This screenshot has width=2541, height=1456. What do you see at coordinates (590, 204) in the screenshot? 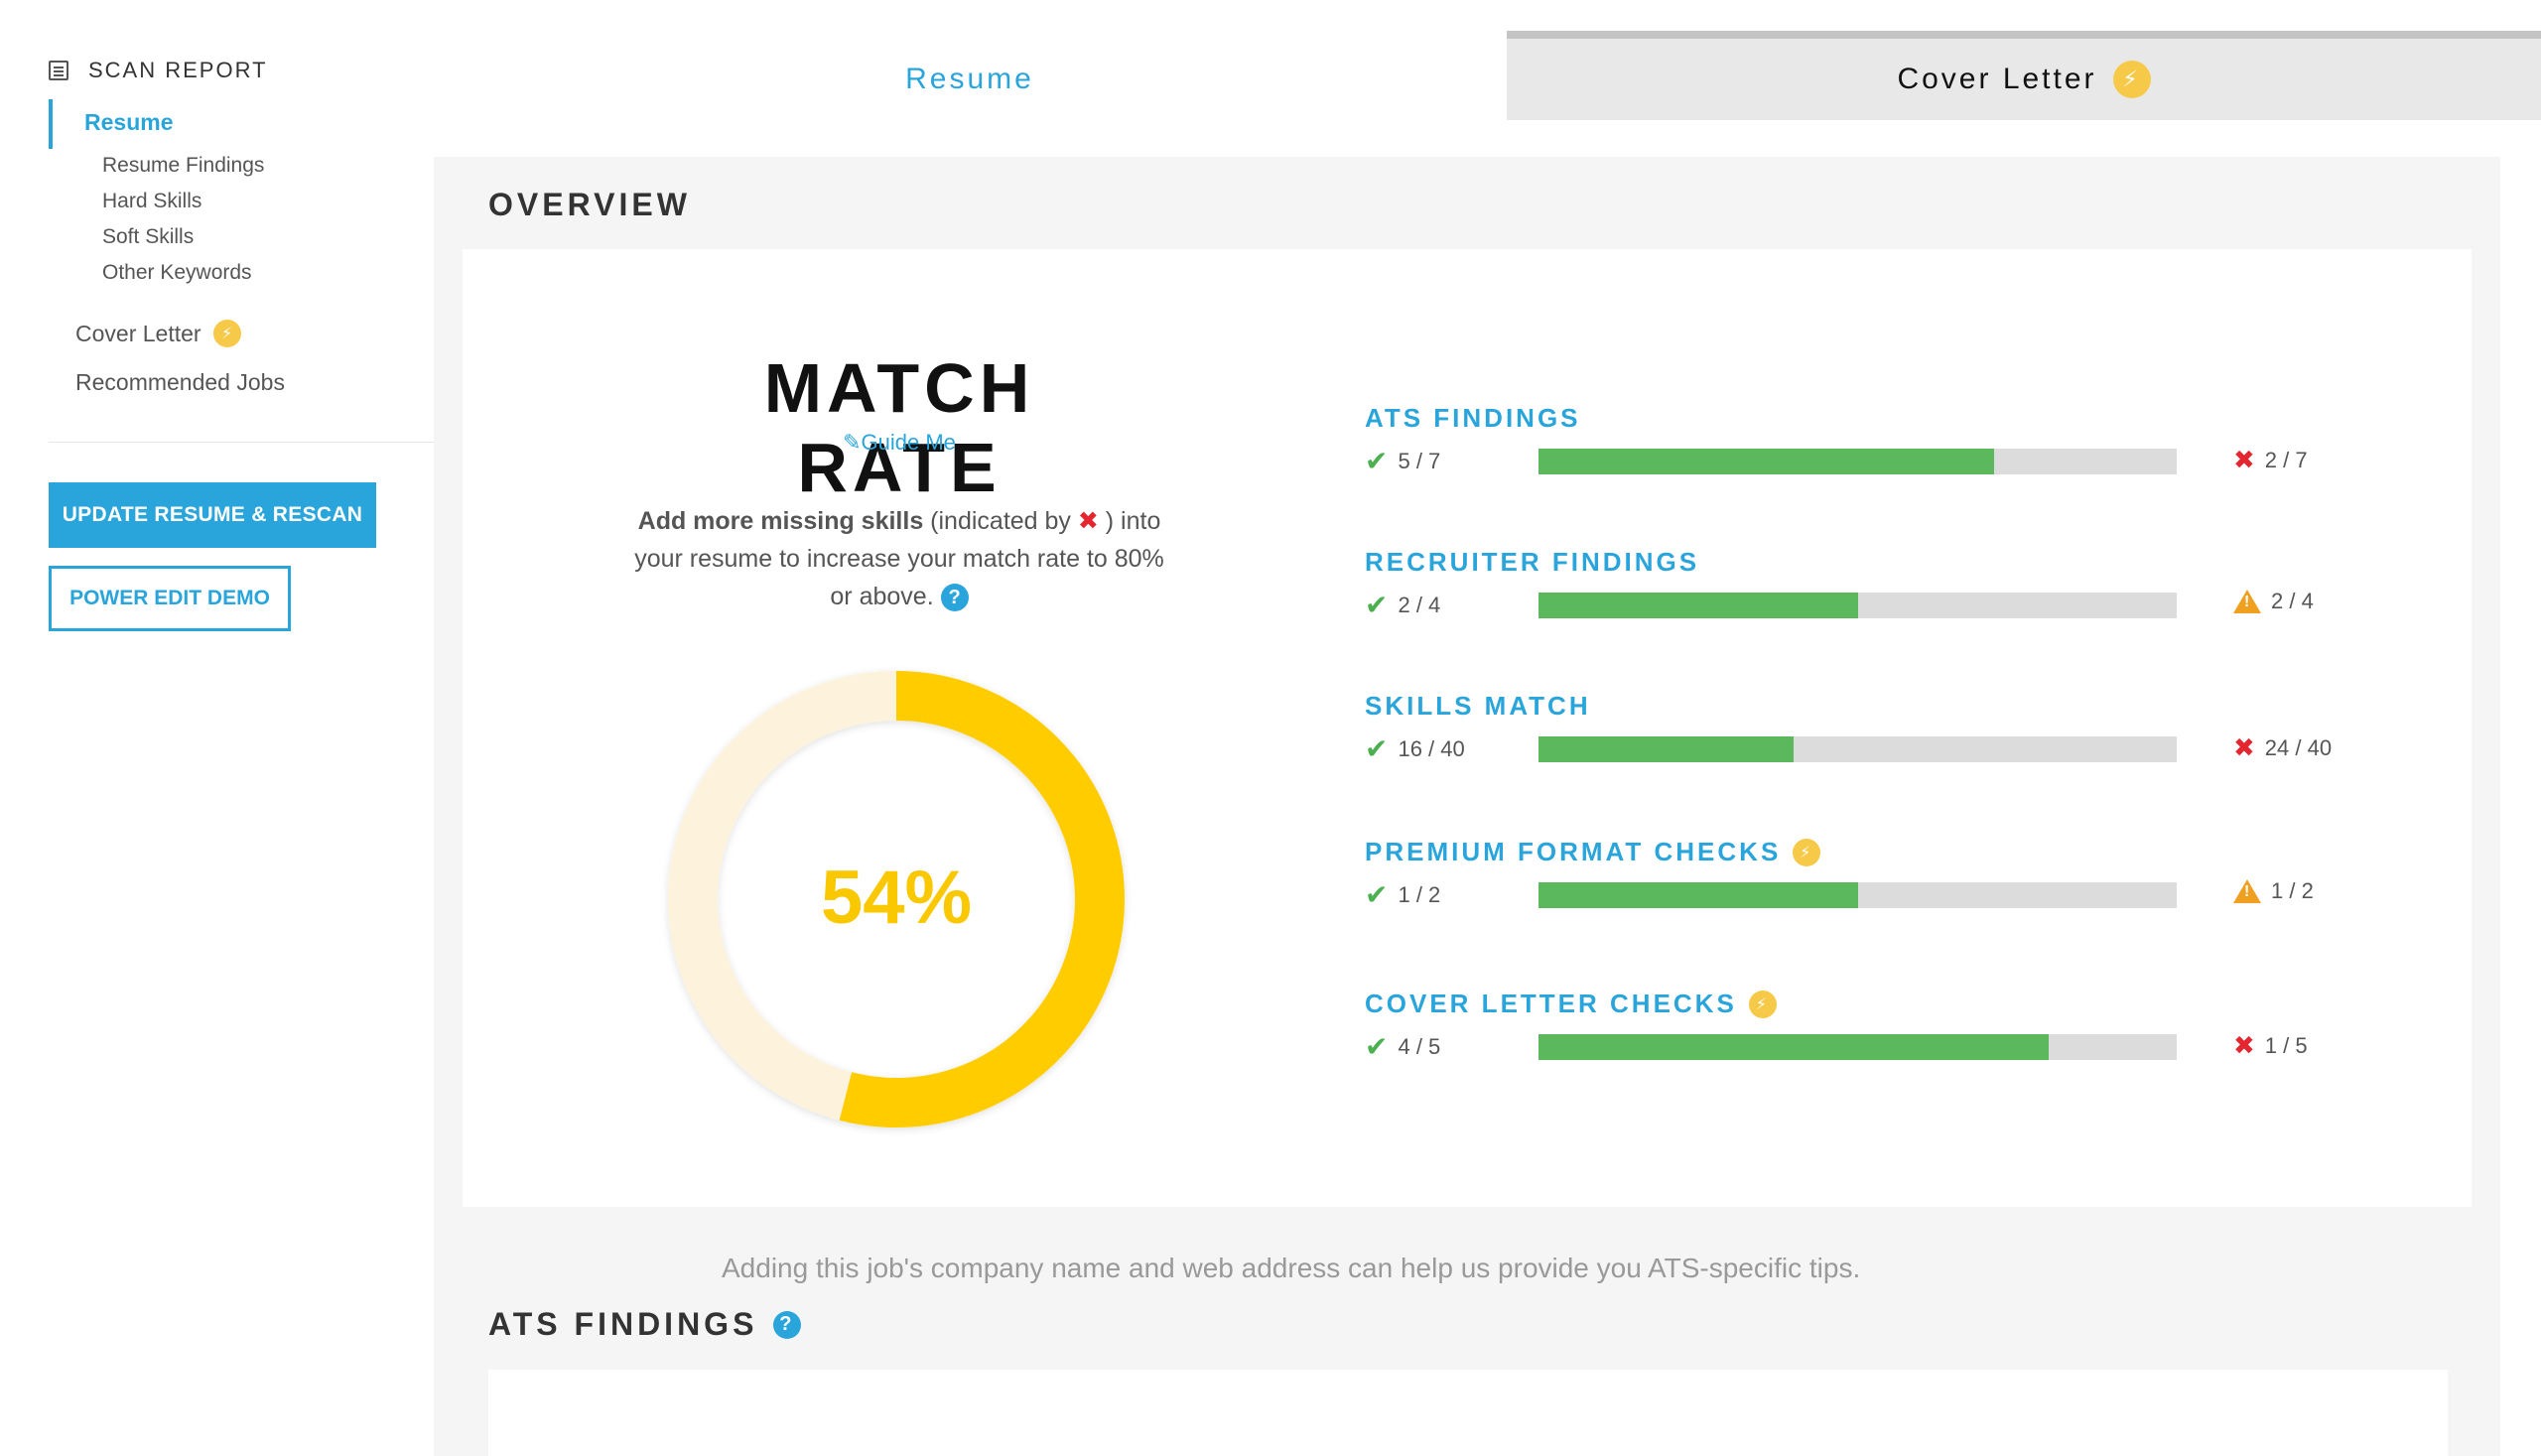
I see `overview-title: OVERVIEW` at bounding box center [590, 204].